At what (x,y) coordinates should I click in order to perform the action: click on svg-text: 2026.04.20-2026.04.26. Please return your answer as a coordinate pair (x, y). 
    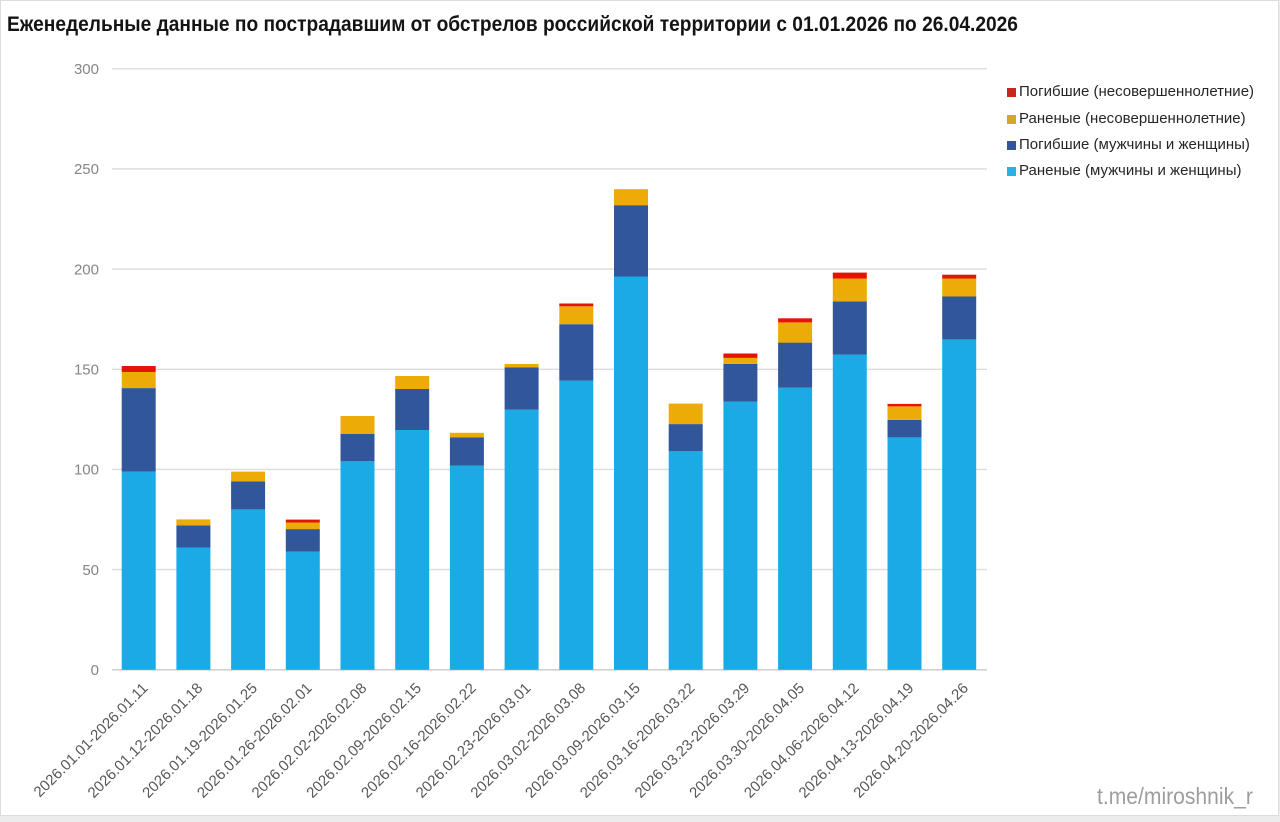
    Looking at the image, I should click on (911, 741).